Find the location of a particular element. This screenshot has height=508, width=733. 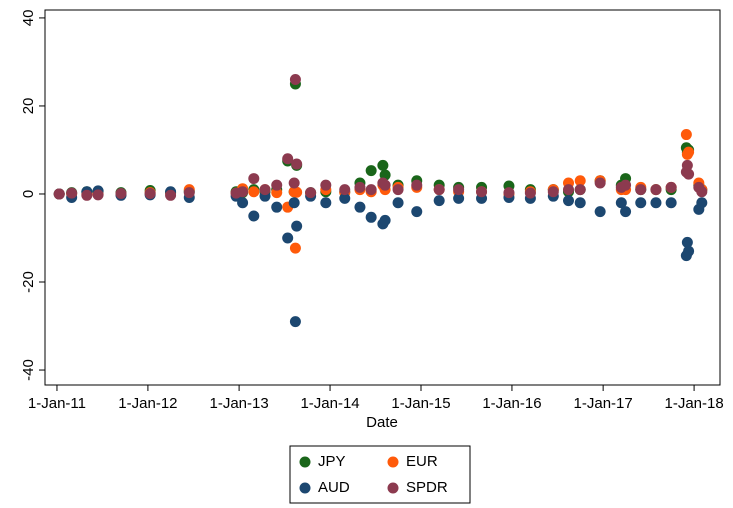

y-tick-label: 0 is located at coordinates (28, 194).